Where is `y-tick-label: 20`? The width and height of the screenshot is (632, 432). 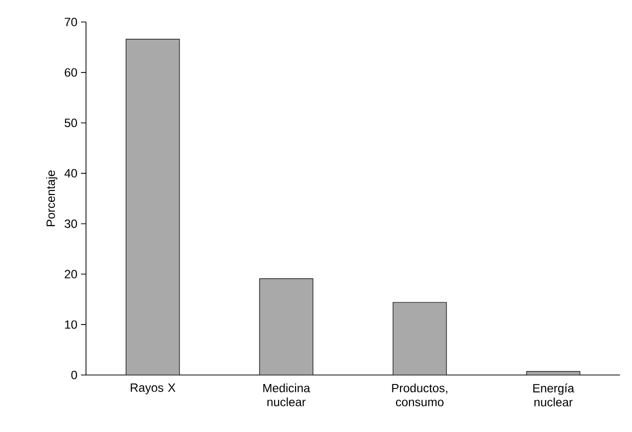 y-tick-label: 20 is located at coordinates (71, 274).